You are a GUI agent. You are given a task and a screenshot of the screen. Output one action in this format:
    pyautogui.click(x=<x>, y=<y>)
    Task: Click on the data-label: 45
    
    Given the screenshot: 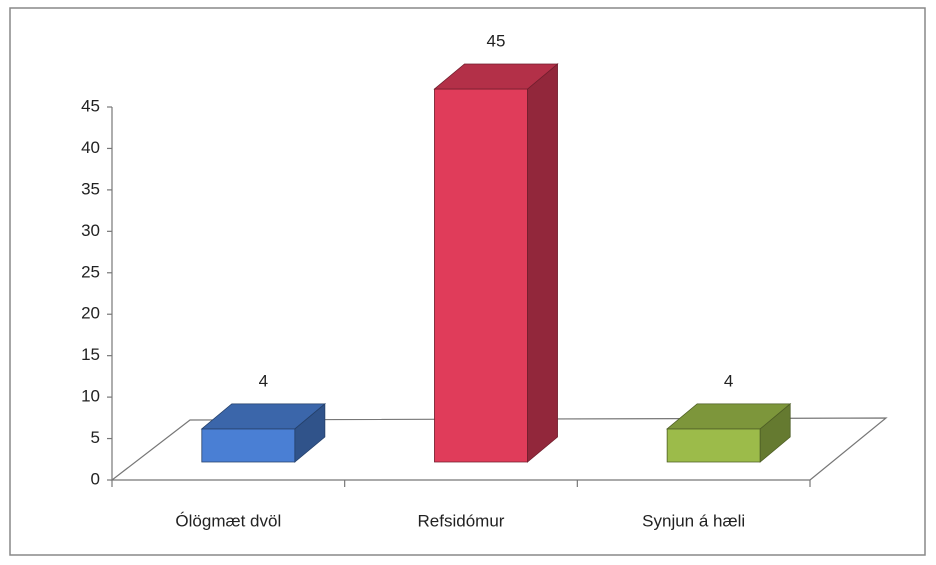 What is the action you would take?
    pyautogui.click(x=496, y=40)
    